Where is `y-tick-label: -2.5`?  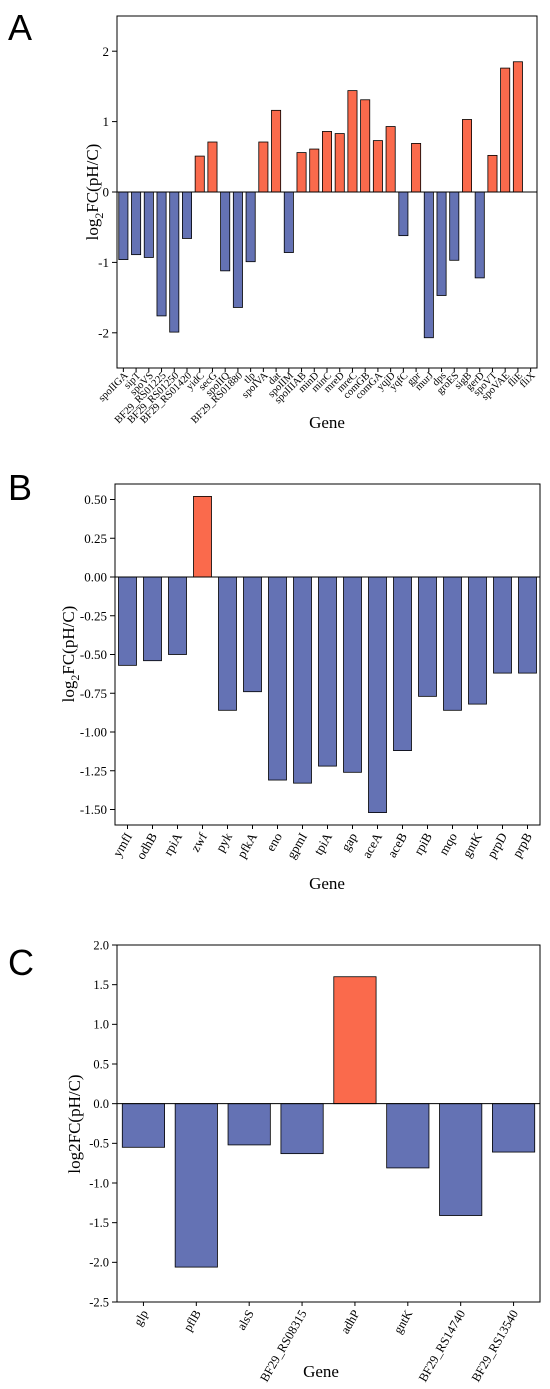 y-tick-label: -2.5 is located at coordinates (99, 1302).